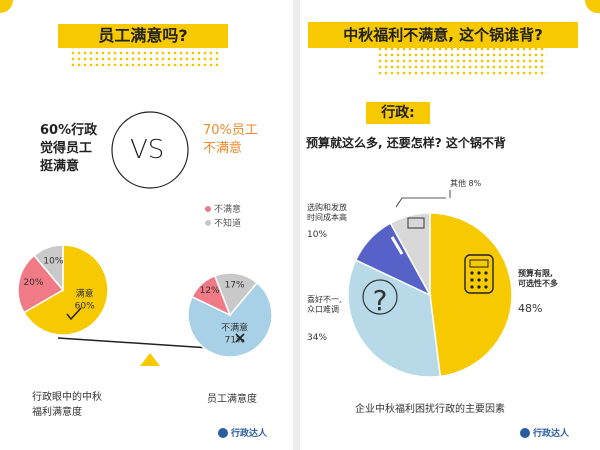 The width and height of the screenshot is (600, 450). I want to click on question-icon: ?, so click(380, 300).